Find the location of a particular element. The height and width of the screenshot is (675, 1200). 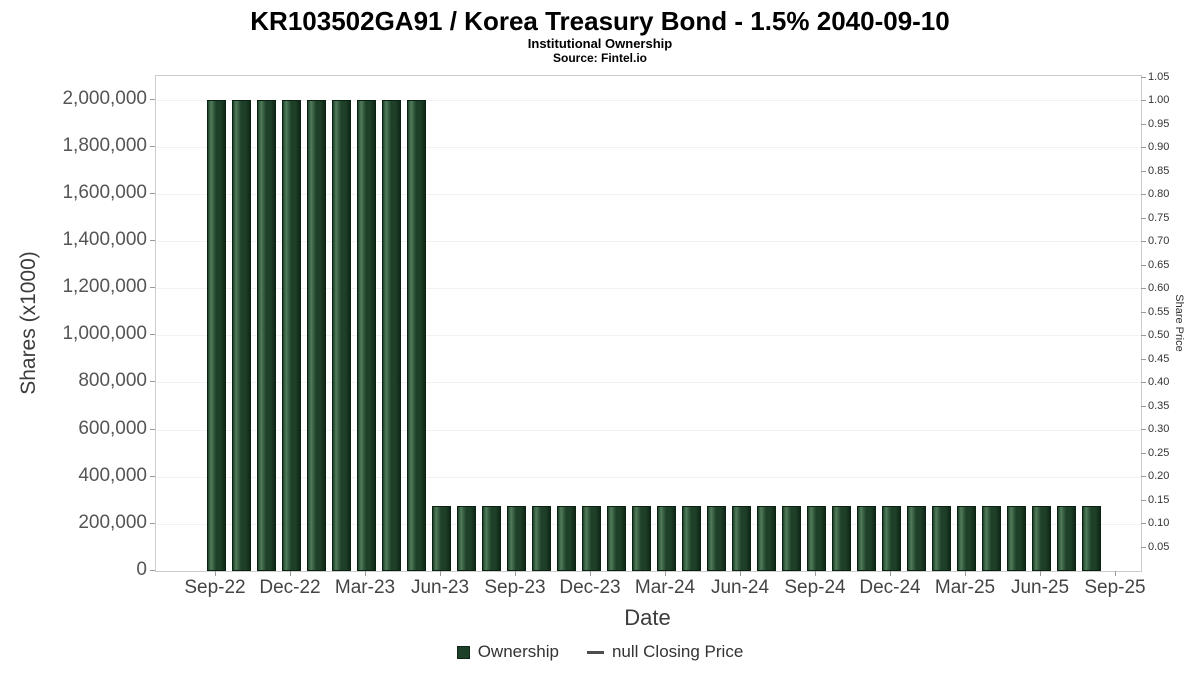

y-axis-right-tick-label: 0.70 is located at coordinates (1159, 241).